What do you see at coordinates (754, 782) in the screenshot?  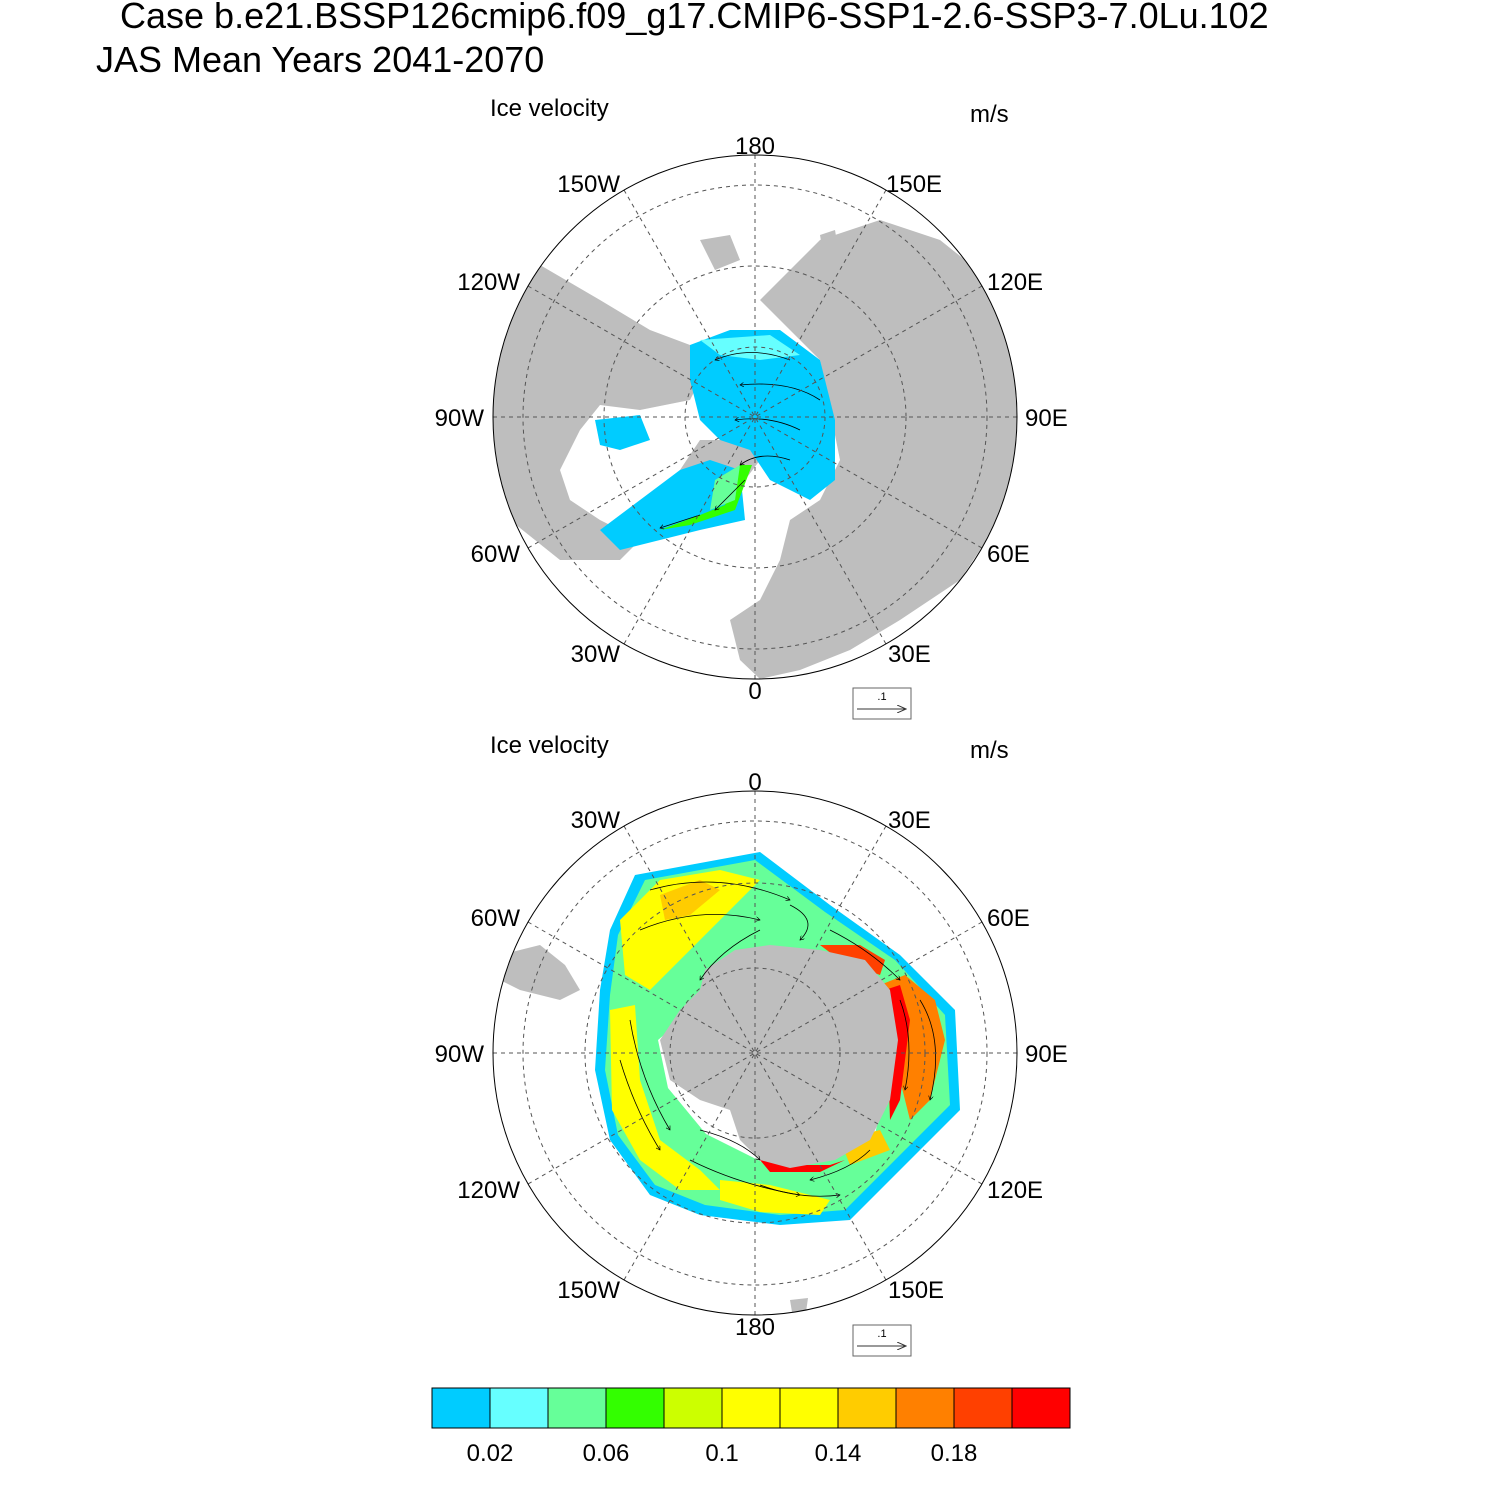 I see `south-lon-label-0: 0` at bounding box center [754, 782].